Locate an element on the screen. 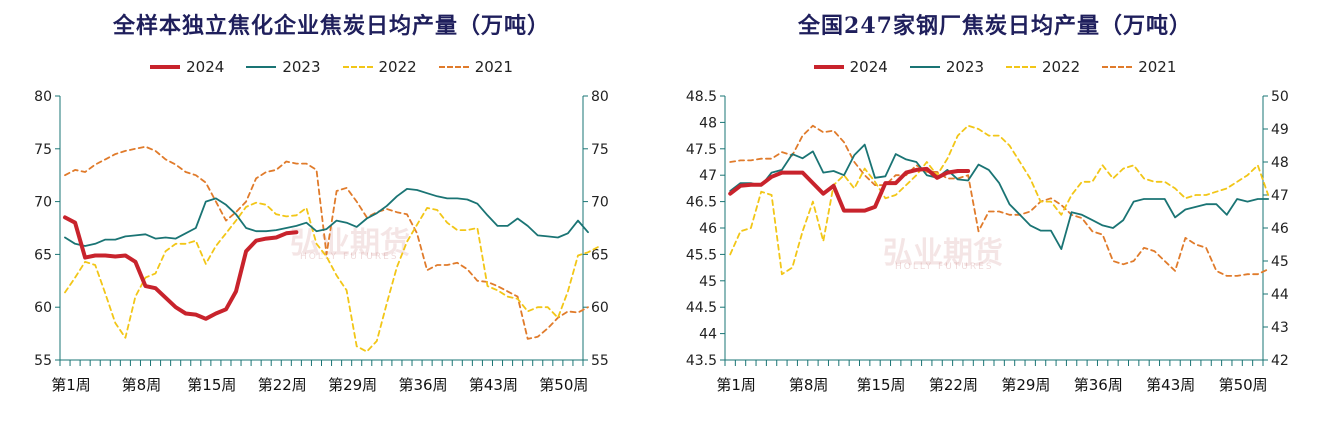 Image resolution: width=1327 pixels, height=421 pixels. y-tick-label: 60 is located at coordinates (43, 308).